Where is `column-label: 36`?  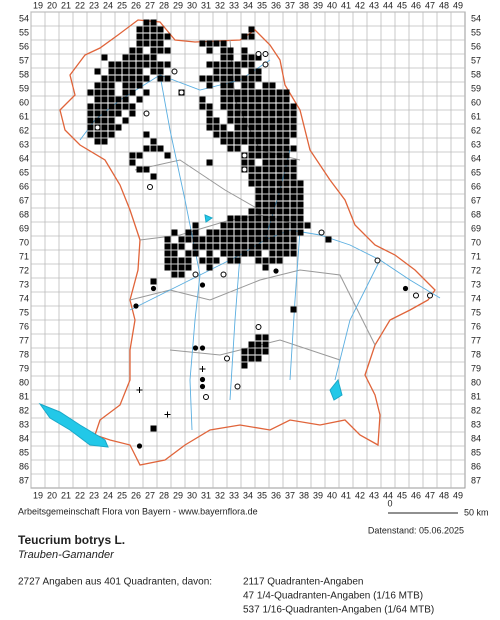 column-label: 36 is located at coordinates (276, 495).